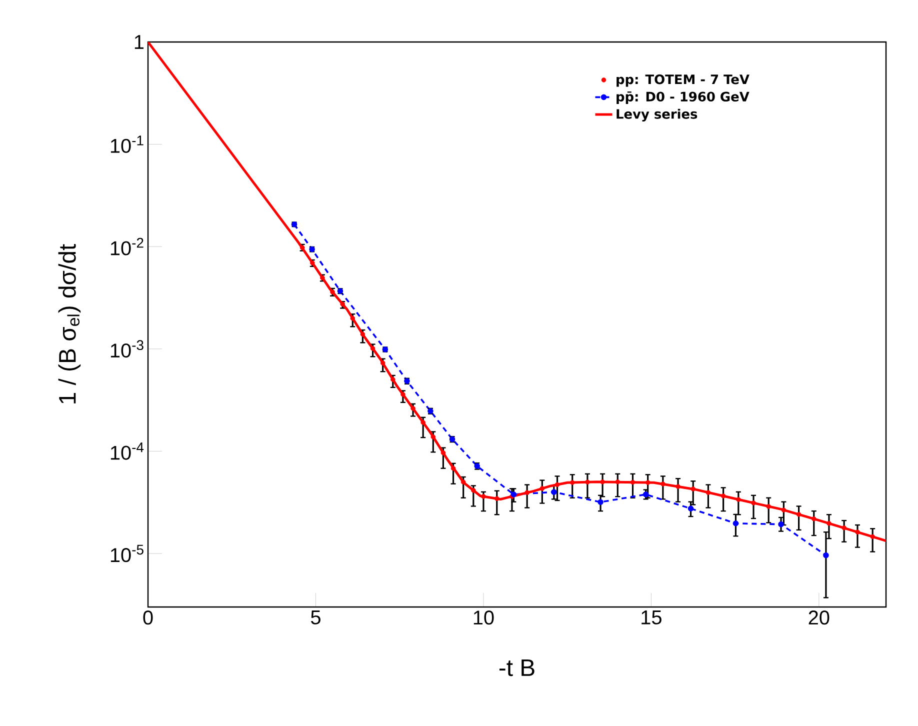  Describe the element at coordinates (69, 324) in the screenshot. I see `y-axis-title: 1 / (B σ$_{el}$) dσ/dt` at that location.